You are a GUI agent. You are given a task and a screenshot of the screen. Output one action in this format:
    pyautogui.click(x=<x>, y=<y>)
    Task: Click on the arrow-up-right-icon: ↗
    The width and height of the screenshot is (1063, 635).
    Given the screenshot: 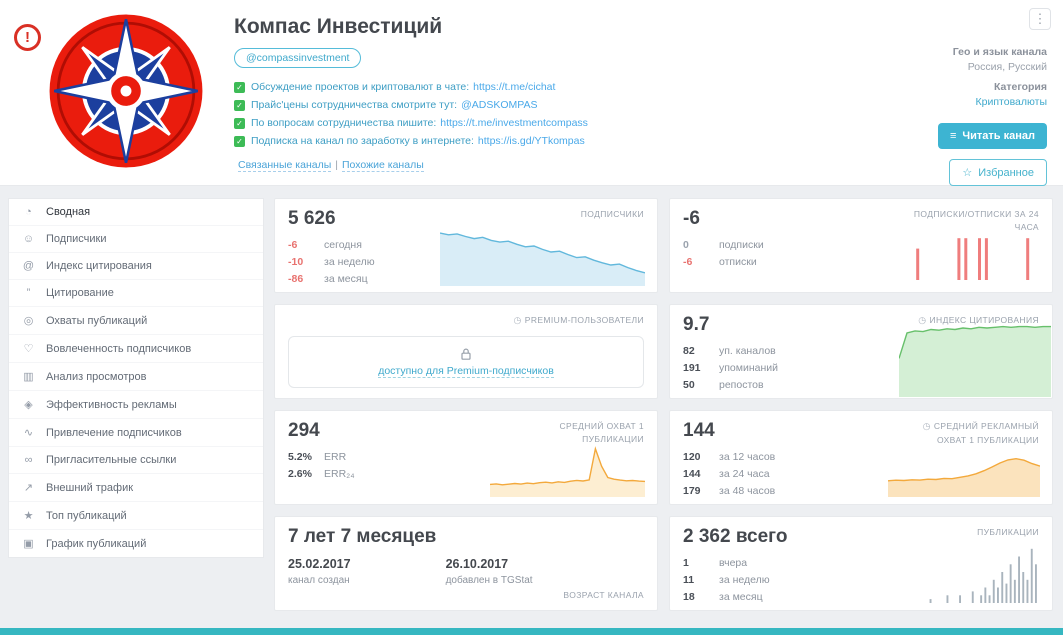 What is the action you would take?
    pyautogui.click(x=28, y=488)
    